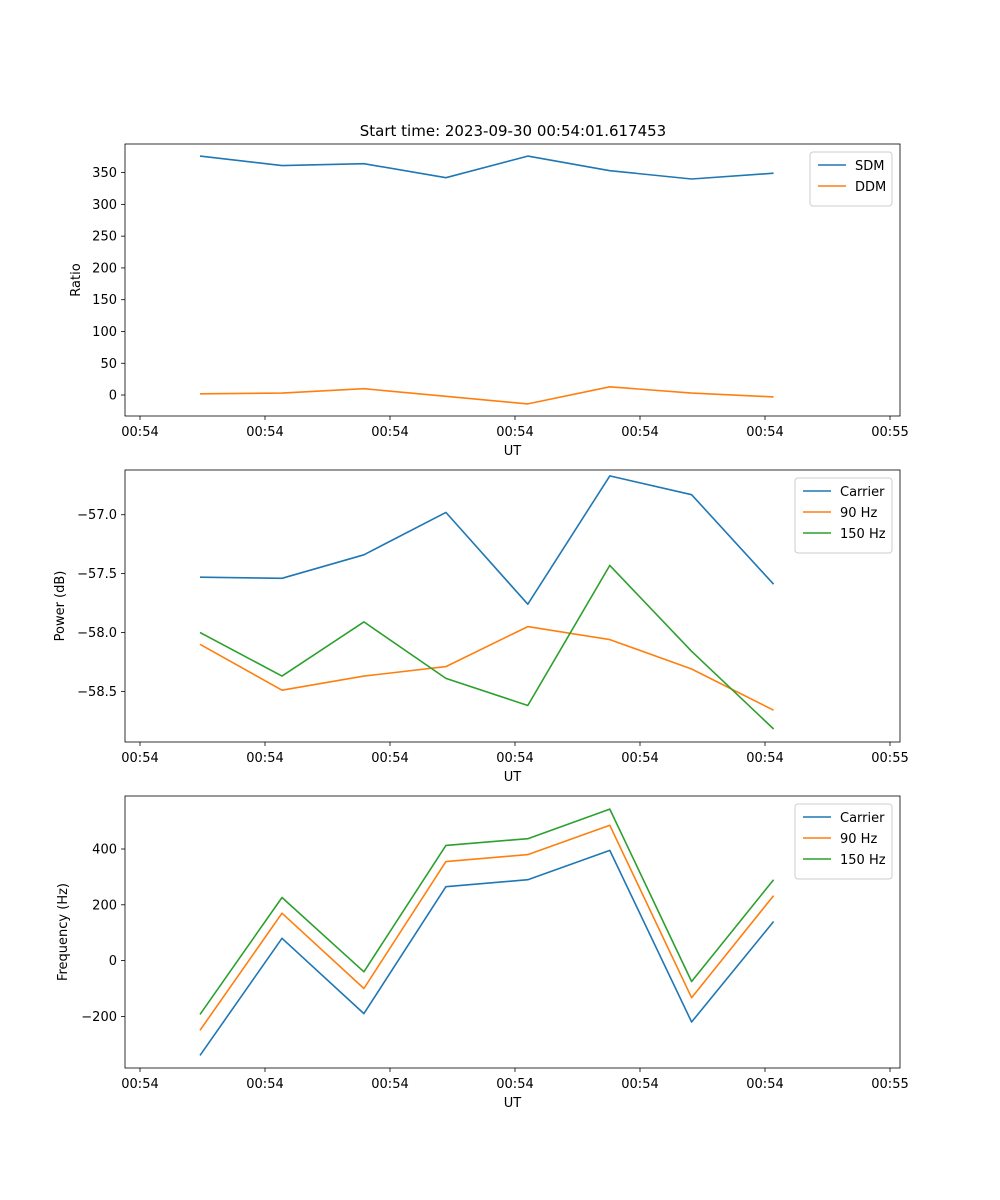 This screenshot has height=1200, width=1000. What do you see at coordinates (99, 1017) in the screenshot?
I see `frequency-y-tick-label: −200` at bounding box center [99, 1017].